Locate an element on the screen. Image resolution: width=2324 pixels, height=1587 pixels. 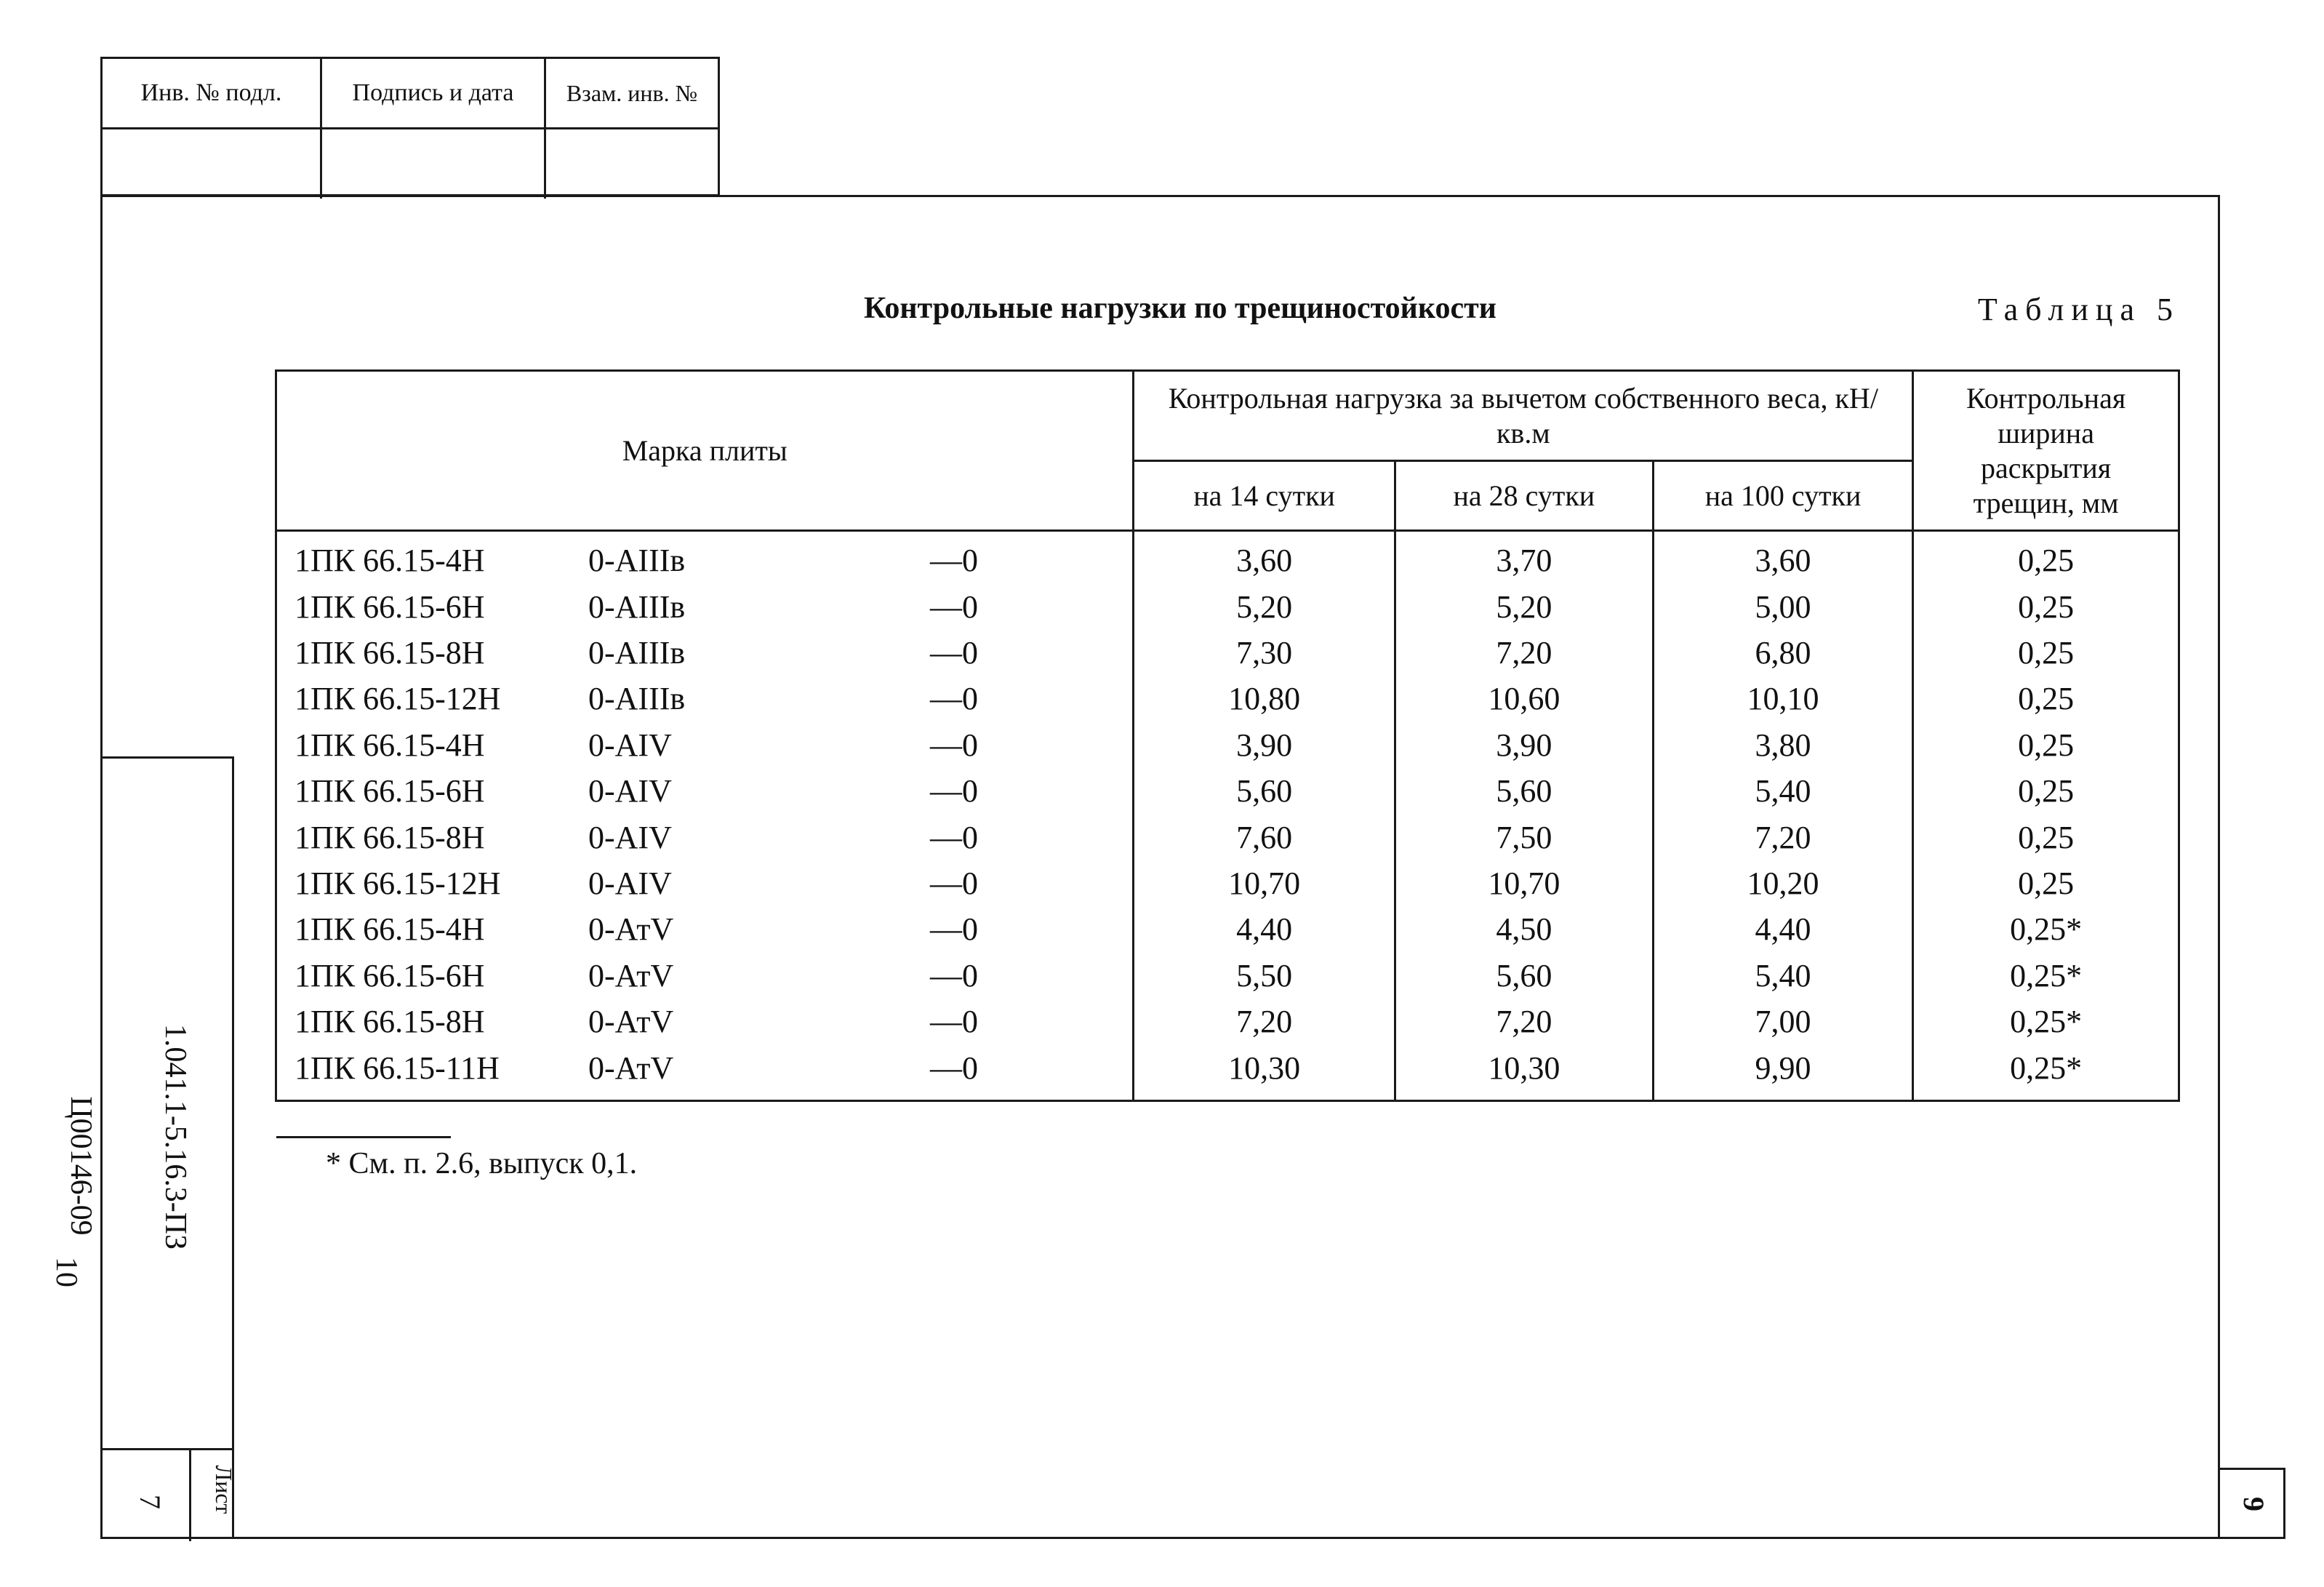
cell-load-14: 4,40 is located at coordinates (1264, 930).